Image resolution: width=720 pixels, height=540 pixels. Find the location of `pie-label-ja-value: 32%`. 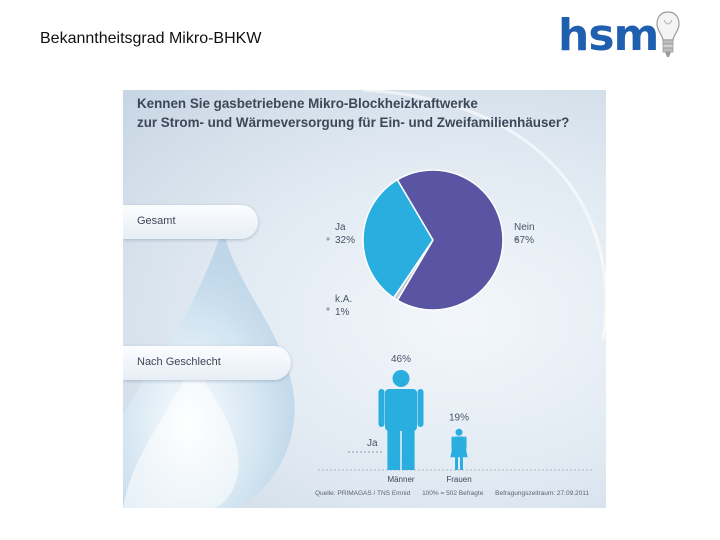

pie-label-ja-value: 32% is located at coordinates (345, 240).